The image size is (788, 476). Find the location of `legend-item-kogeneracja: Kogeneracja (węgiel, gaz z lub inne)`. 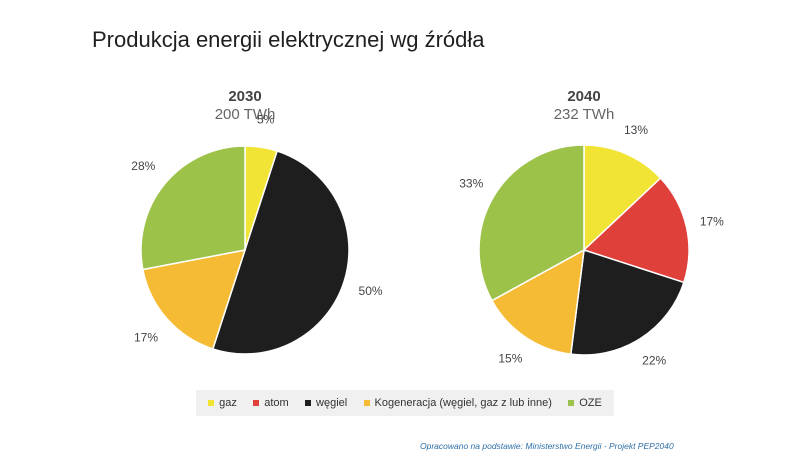

legend-item-kogeneracja: Kogeneracja (węgiel, gaz z lub inne) is located at coordinates (457, 403).